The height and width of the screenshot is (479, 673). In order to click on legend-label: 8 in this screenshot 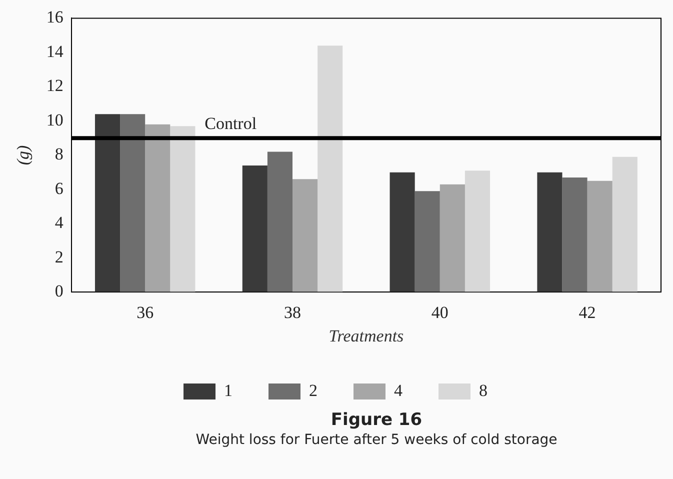, I will do `click(483, 390)`.